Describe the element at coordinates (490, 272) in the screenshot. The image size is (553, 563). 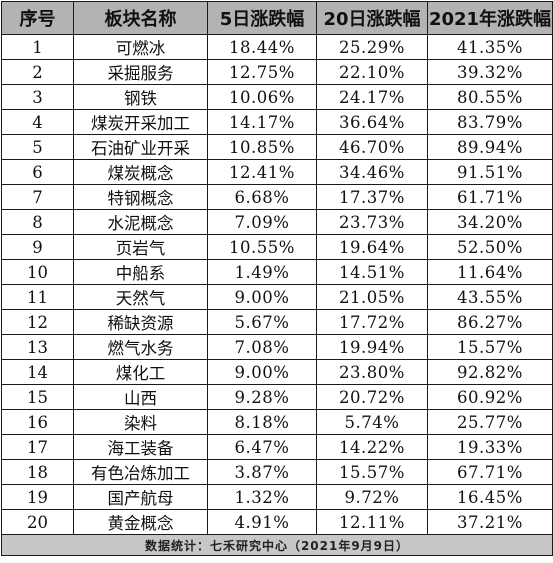
I see `change-2021-cell: 11.64%` at that location.